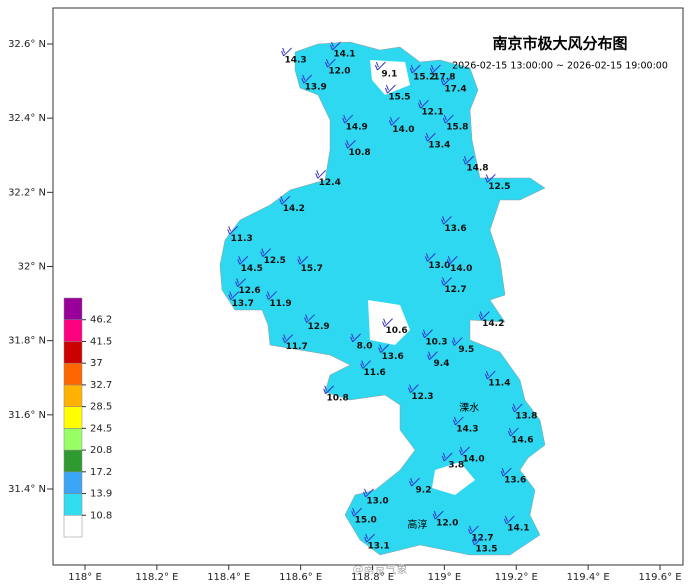  I want to click on y-tick-label: 32° N, so click(32, 267).